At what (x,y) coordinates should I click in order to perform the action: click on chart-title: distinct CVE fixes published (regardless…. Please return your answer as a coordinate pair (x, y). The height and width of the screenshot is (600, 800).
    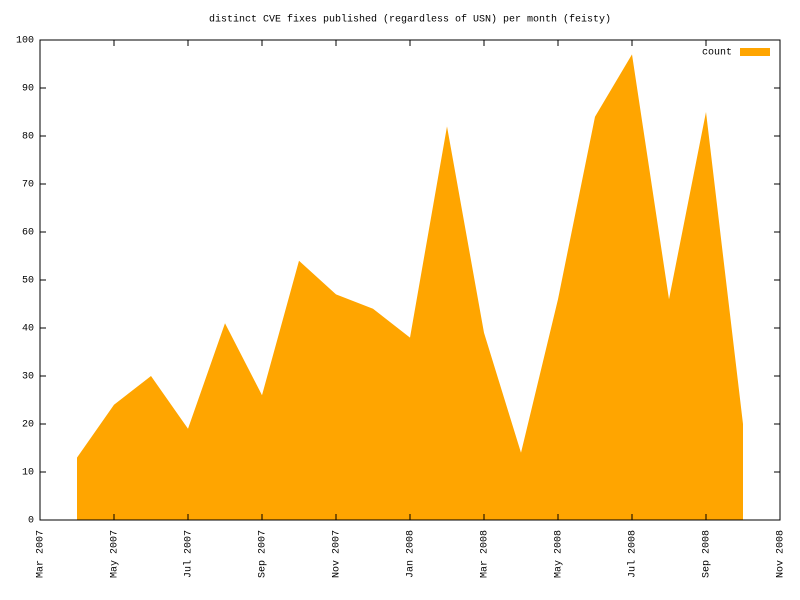
    Looking at the image, I should click on (410, 20).